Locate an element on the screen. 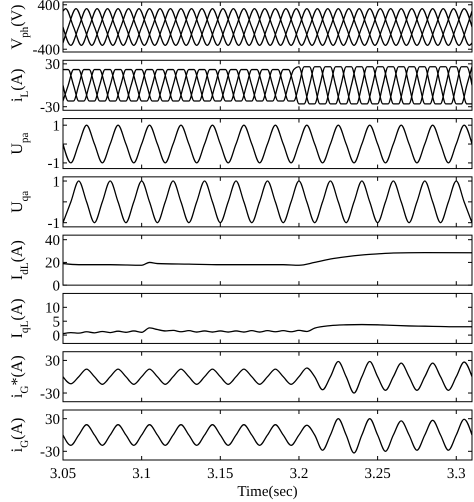  x-tick-label: 3.05 is located at coordinates (63, 474).